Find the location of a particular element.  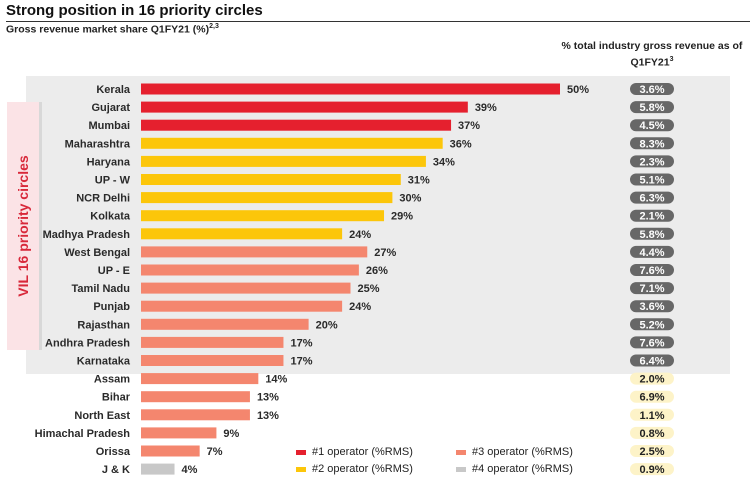

category-label: Maharashtra is located at coordinates (98, 144).